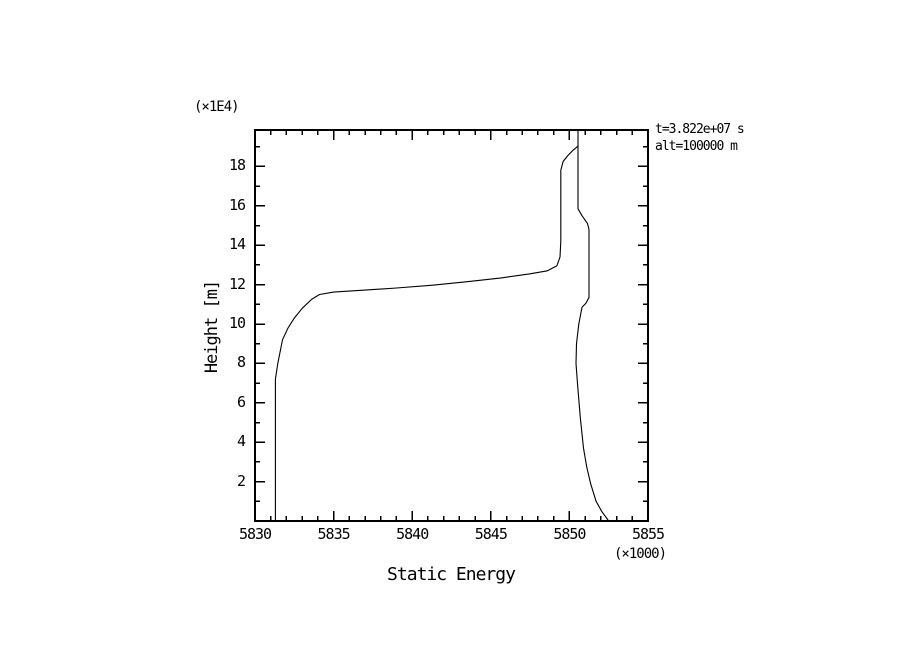 The image size is (904, 654). I want to click on x-tick-label: 5855, so click(648, 534).